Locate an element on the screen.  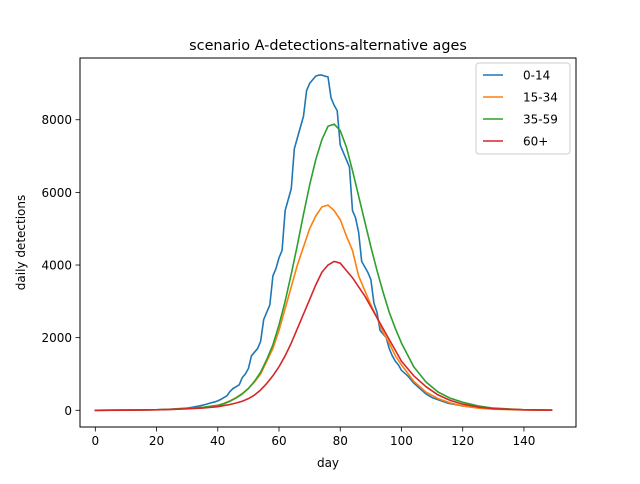
legend-label: 15-34 is located at coordinates (540, 98).